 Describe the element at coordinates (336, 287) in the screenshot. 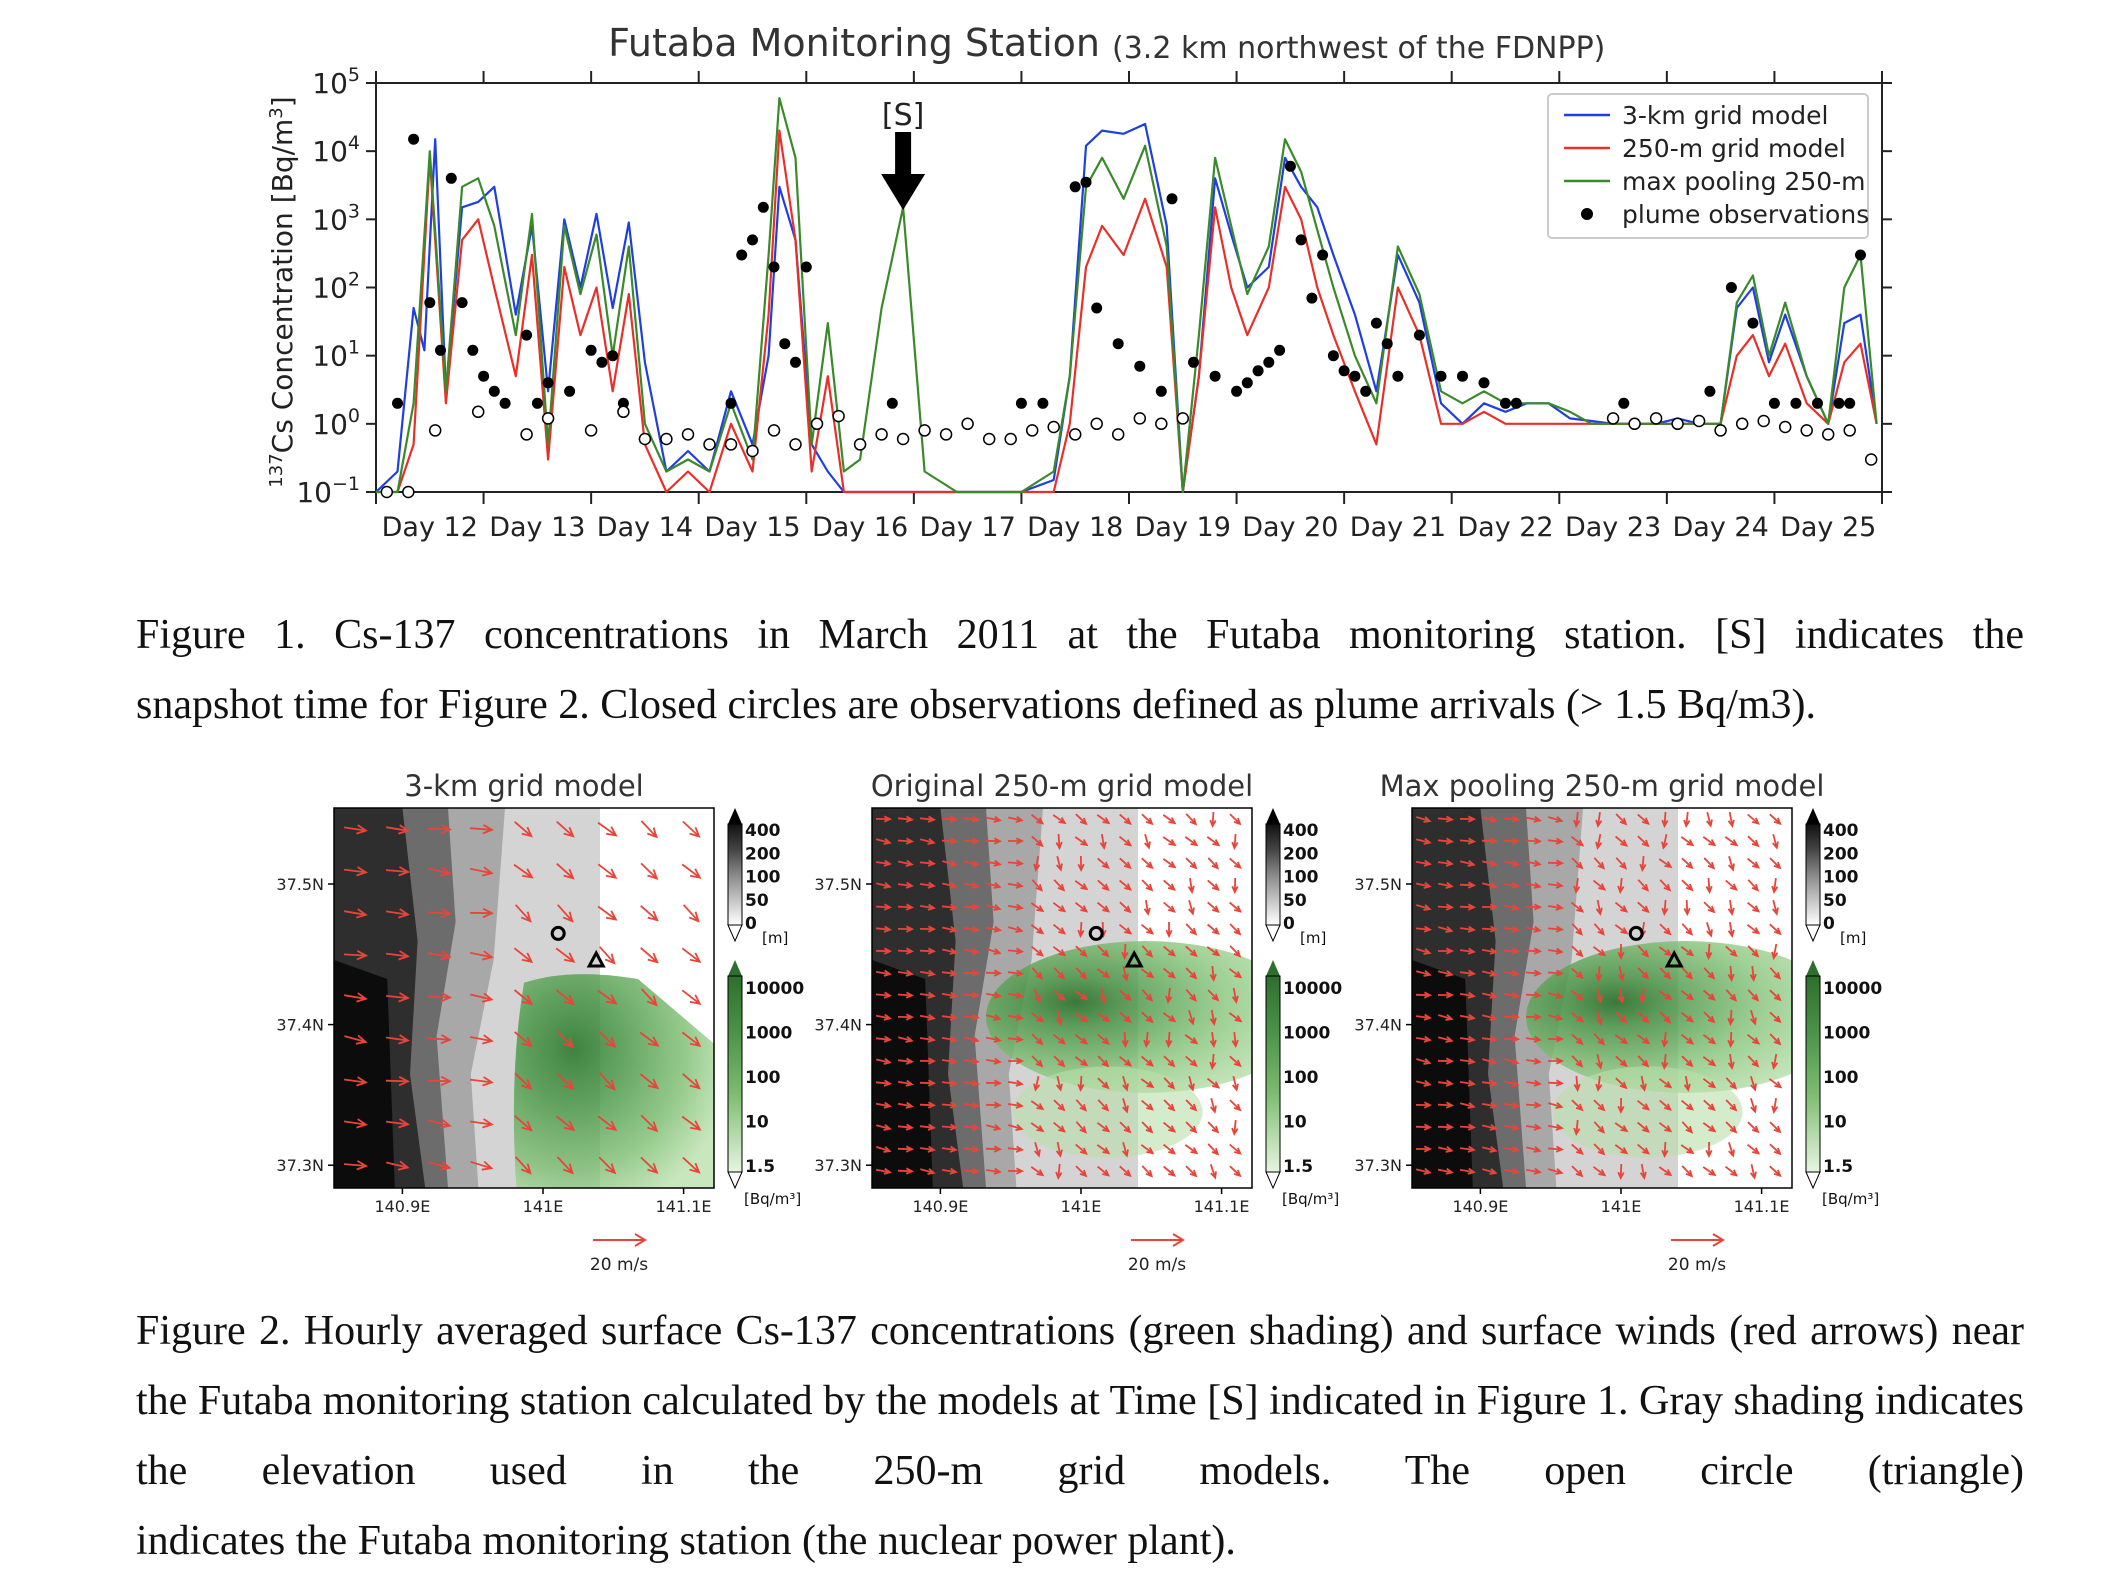

I see `y-tick-label: 102` at that location.